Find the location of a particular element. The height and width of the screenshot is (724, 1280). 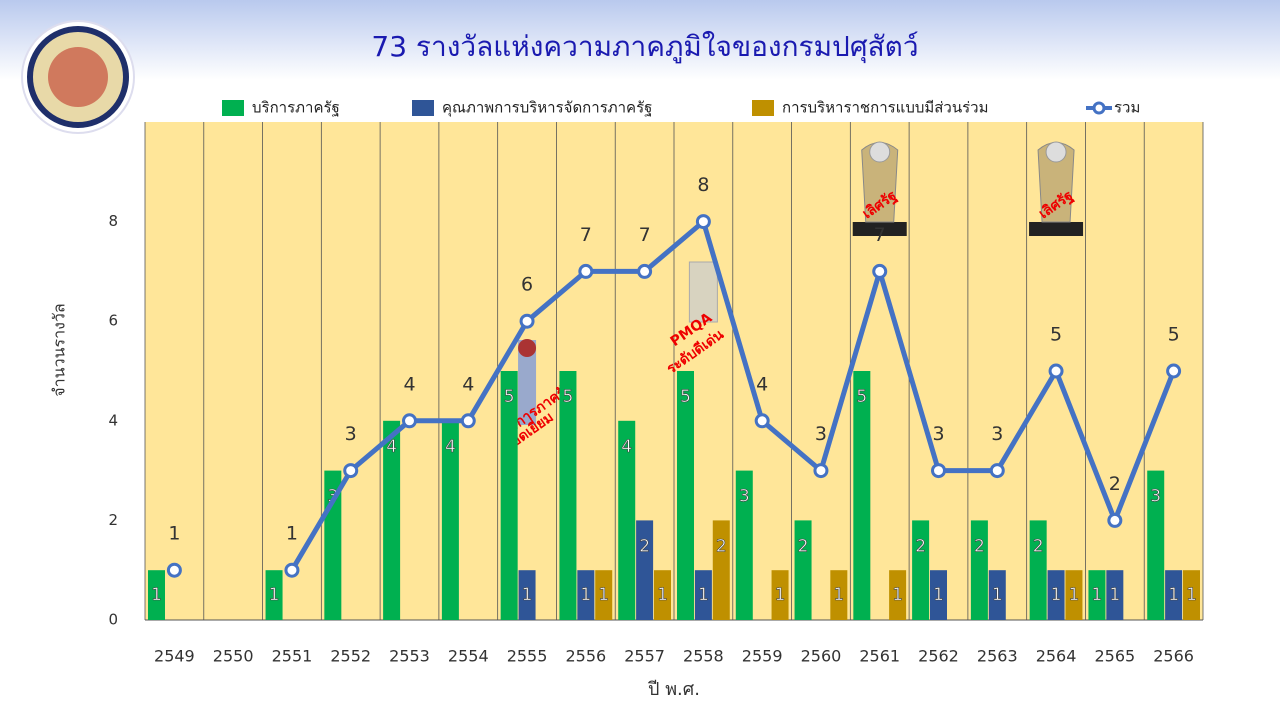

y-tick-label: 8 is located at coordinates (113, 221).